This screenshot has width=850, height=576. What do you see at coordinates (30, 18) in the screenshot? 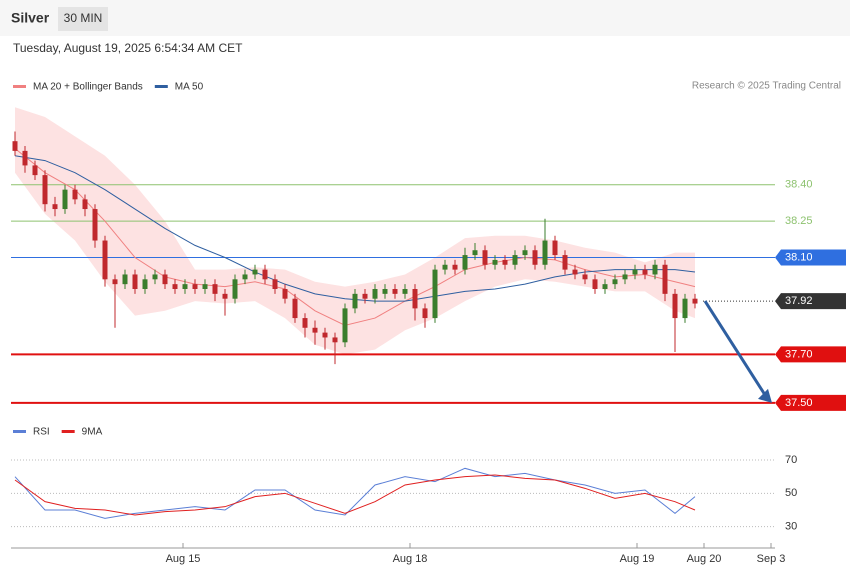
I see `title: Silver` at bounding box center [30, 18].